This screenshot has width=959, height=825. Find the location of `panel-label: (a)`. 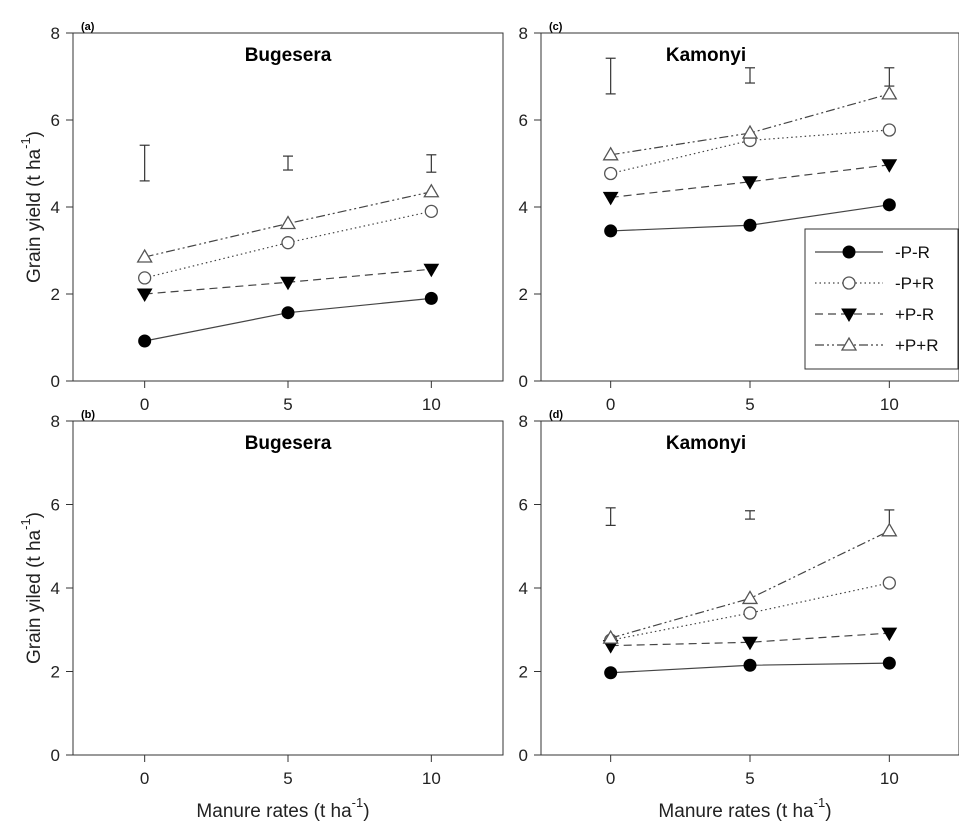

panel-label: (a) is located at coordinates (88, 27).